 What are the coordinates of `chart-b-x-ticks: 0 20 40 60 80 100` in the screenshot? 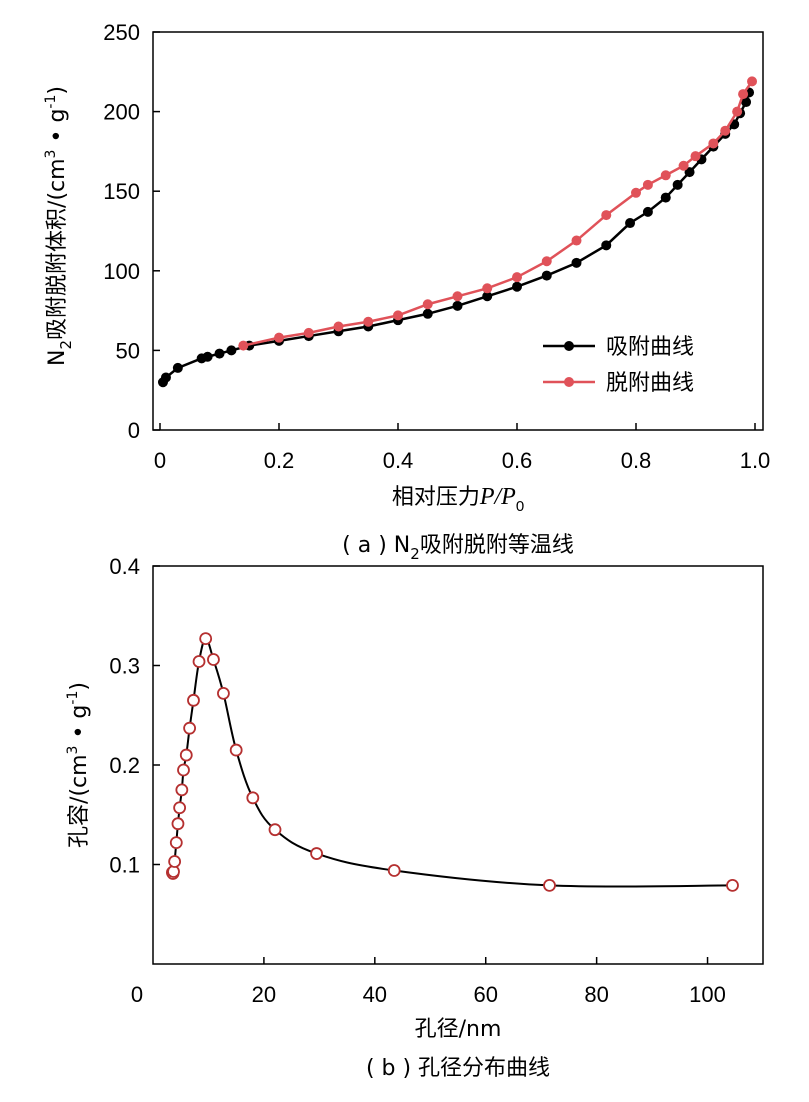 It's located at (428, 982).